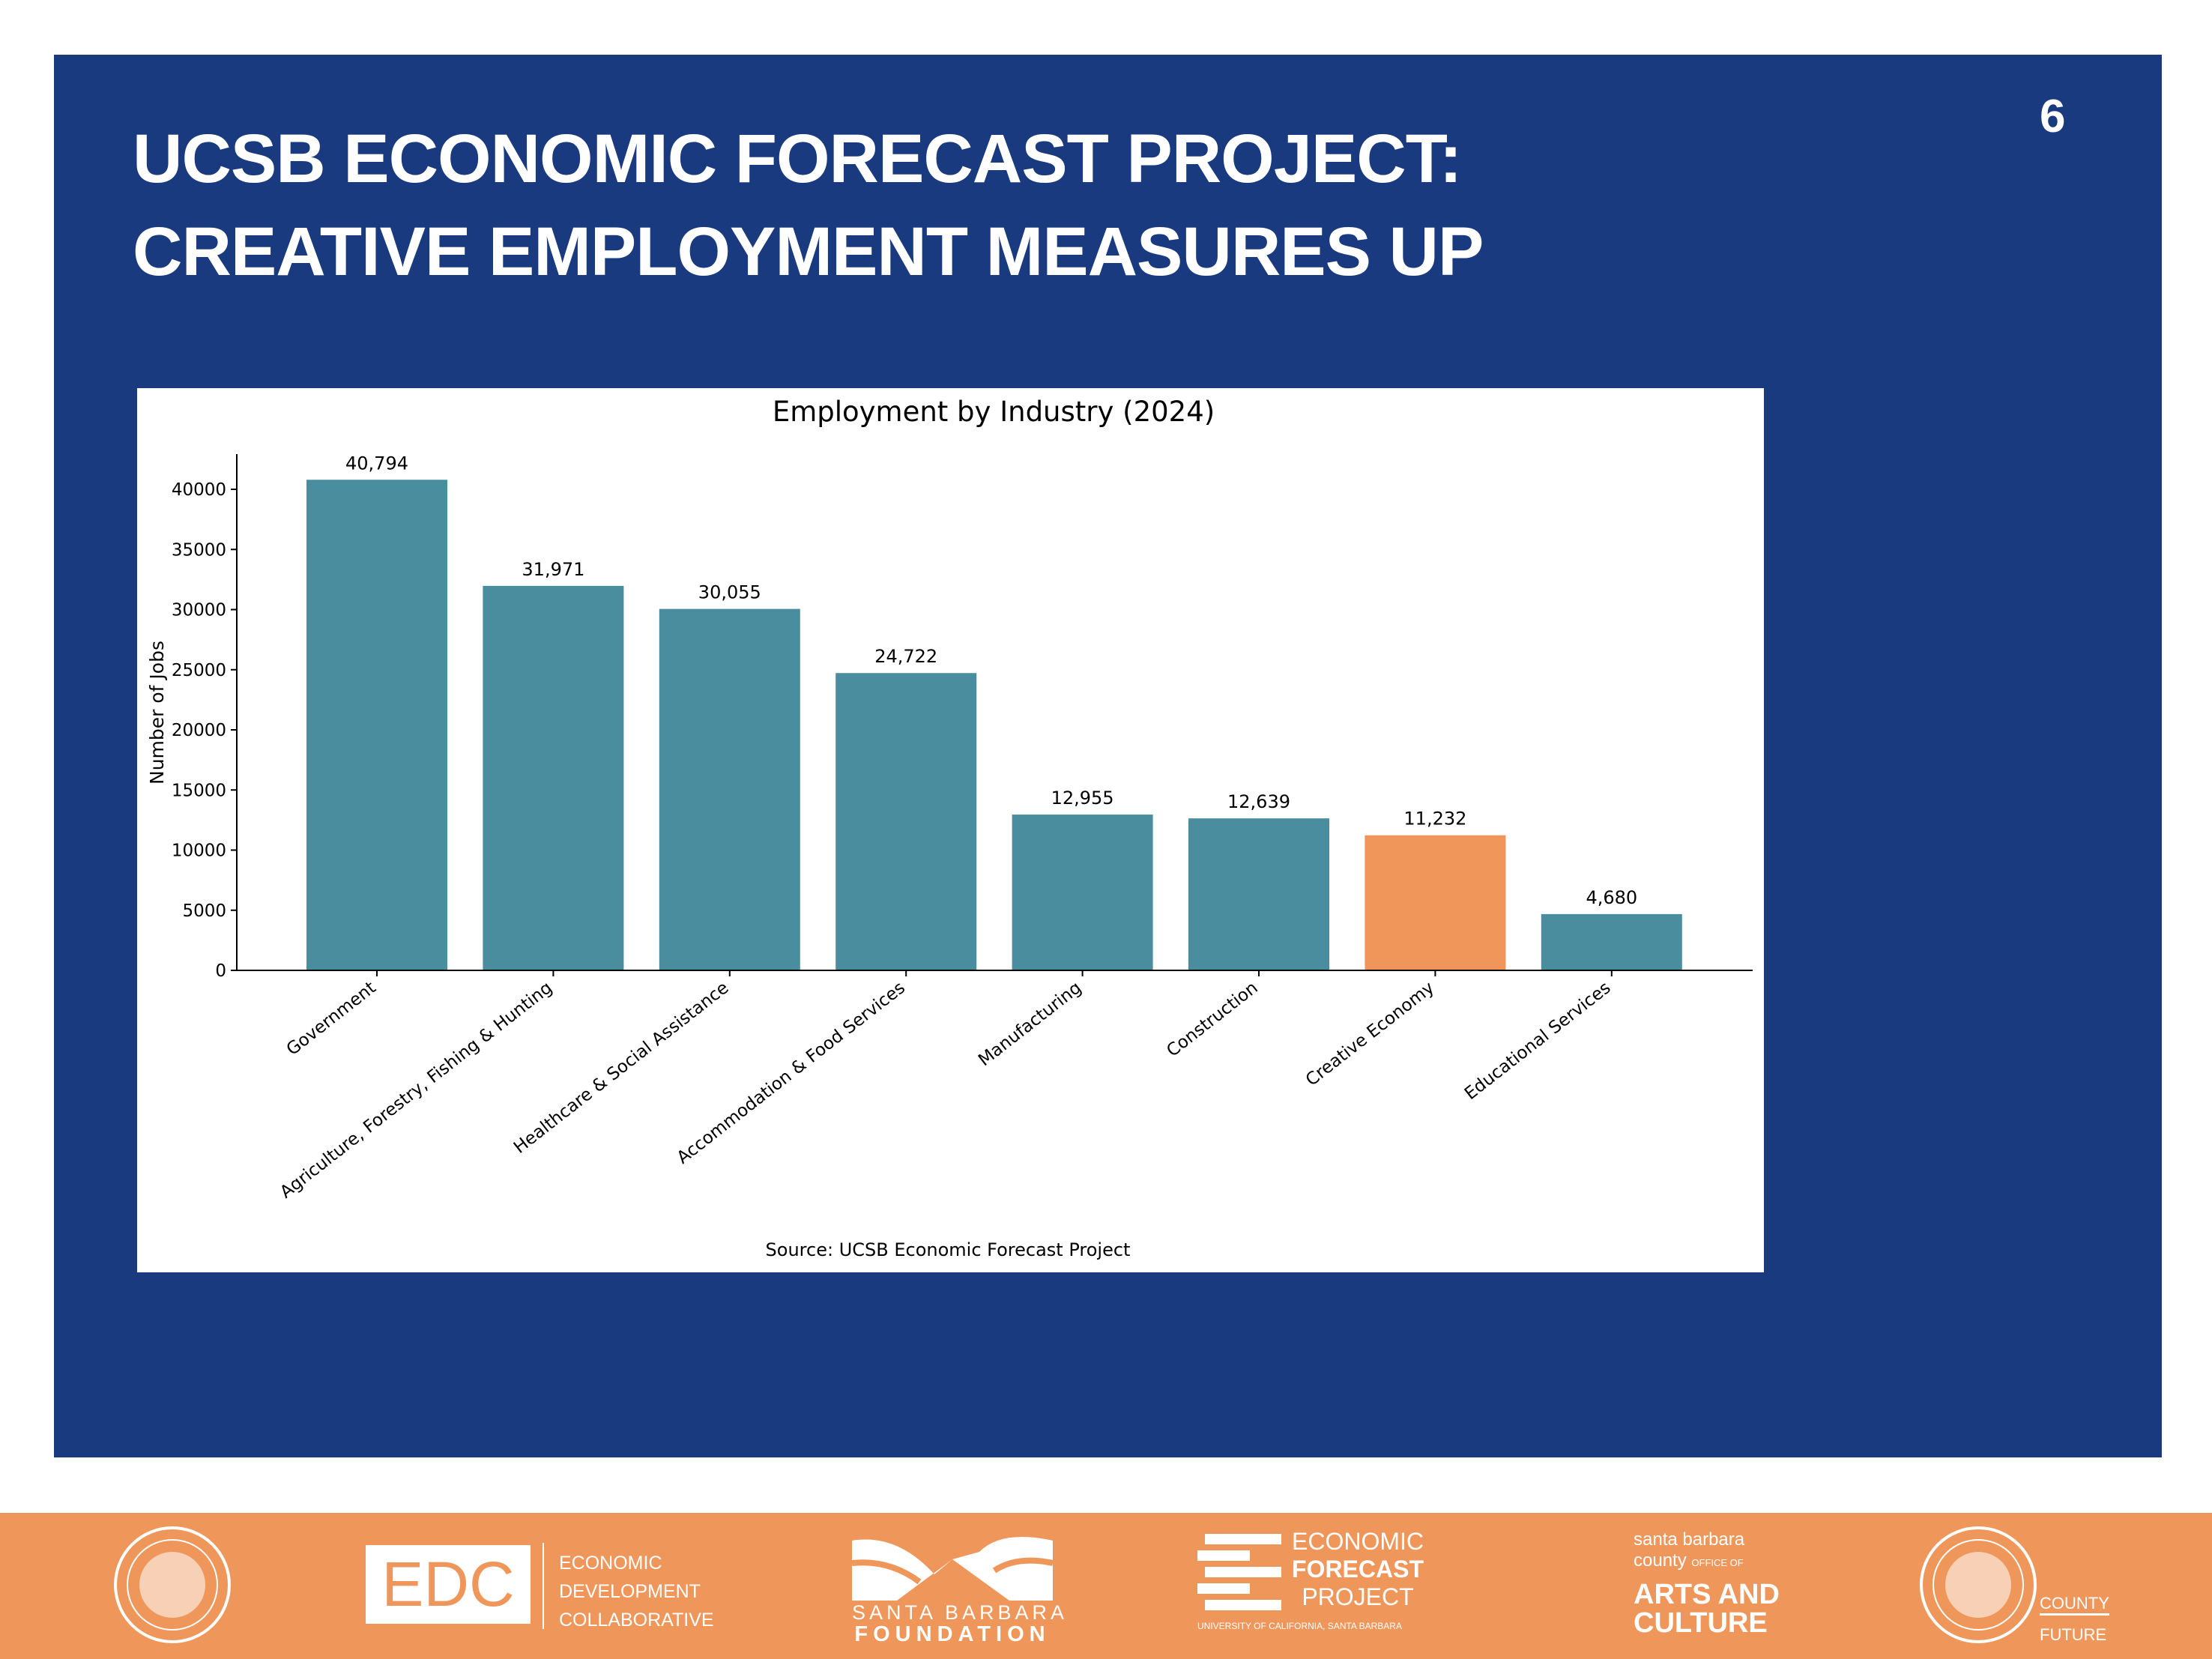 Image resolution: width=2212 pixels, height=1659 pixels. What do you see at coordinates (2073, 1635) in the screenshot?
I see `county-line: FUTURE` at bounding box center [2073, 1635].